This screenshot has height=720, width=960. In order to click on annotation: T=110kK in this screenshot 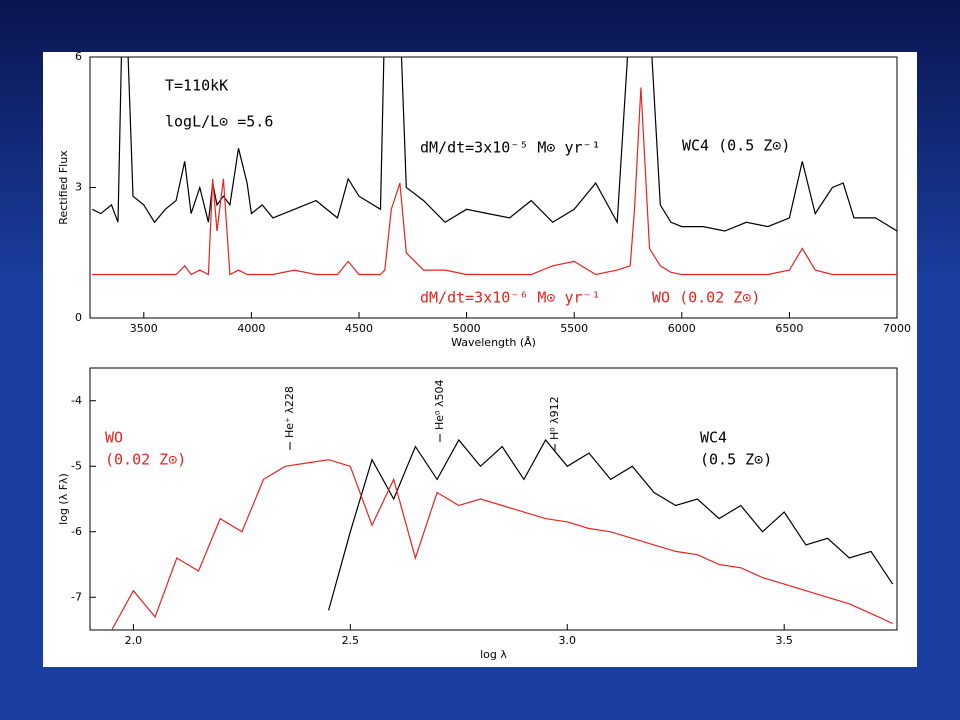, I will do `click(196, 86)`.